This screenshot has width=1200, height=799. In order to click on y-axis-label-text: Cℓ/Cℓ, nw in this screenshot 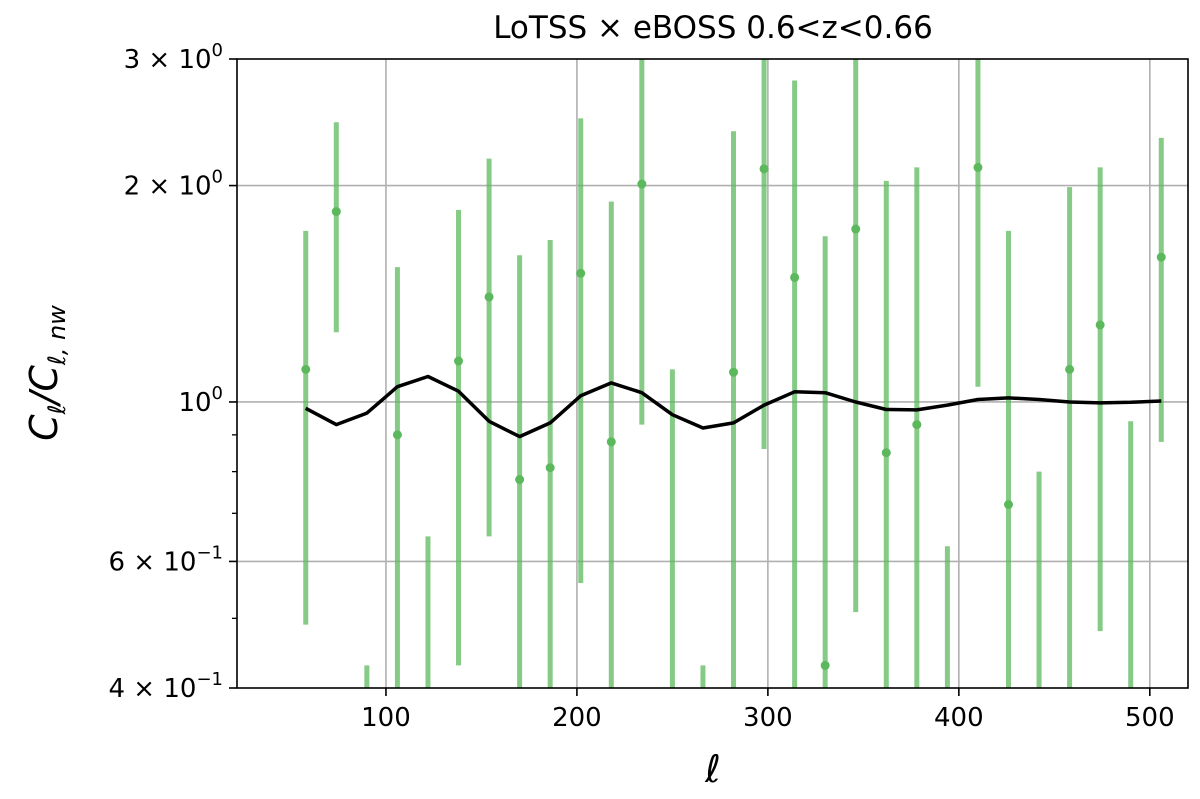, I will do `click(46, 373)`.